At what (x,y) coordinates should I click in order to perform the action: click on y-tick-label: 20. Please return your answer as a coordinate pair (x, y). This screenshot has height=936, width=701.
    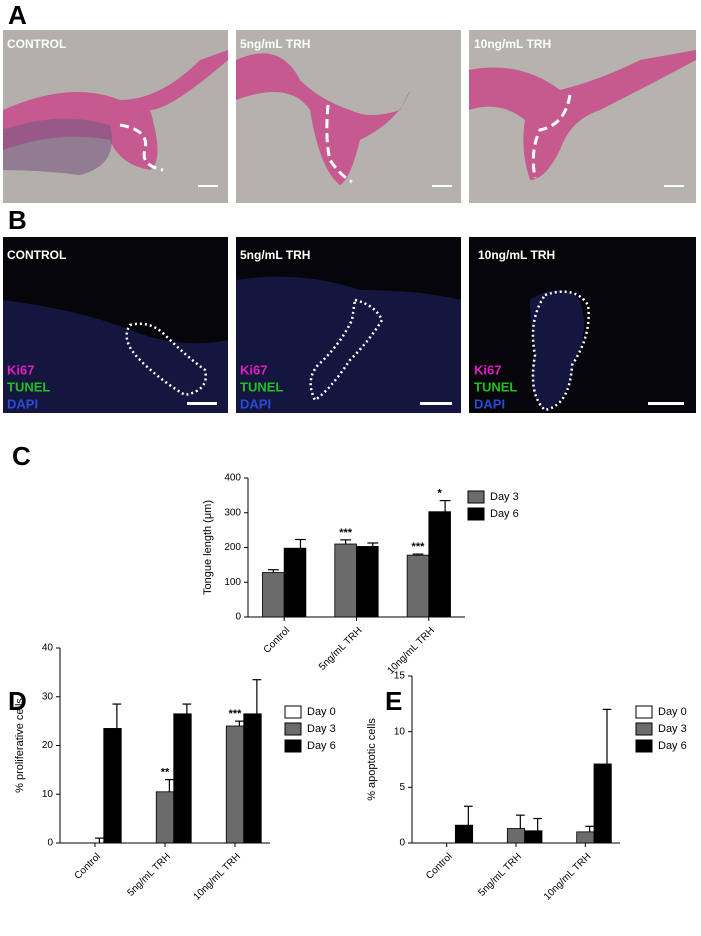
    Looking at the image, I should click on (48, 745).